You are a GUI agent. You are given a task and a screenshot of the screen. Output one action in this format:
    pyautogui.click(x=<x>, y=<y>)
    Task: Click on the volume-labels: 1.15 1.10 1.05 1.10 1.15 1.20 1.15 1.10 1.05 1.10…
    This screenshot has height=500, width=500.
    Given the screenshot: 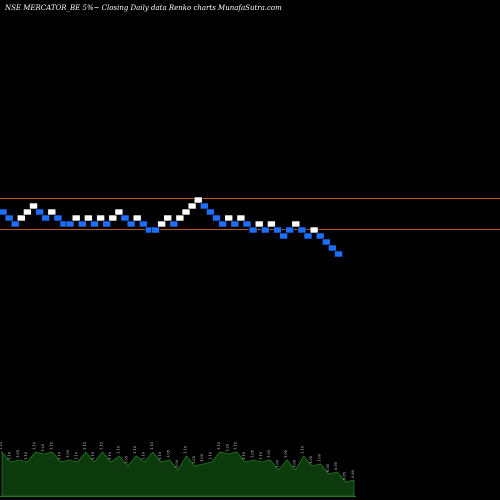 What is the action you would take?
    pyautogui.click(x=177, y=460)
    